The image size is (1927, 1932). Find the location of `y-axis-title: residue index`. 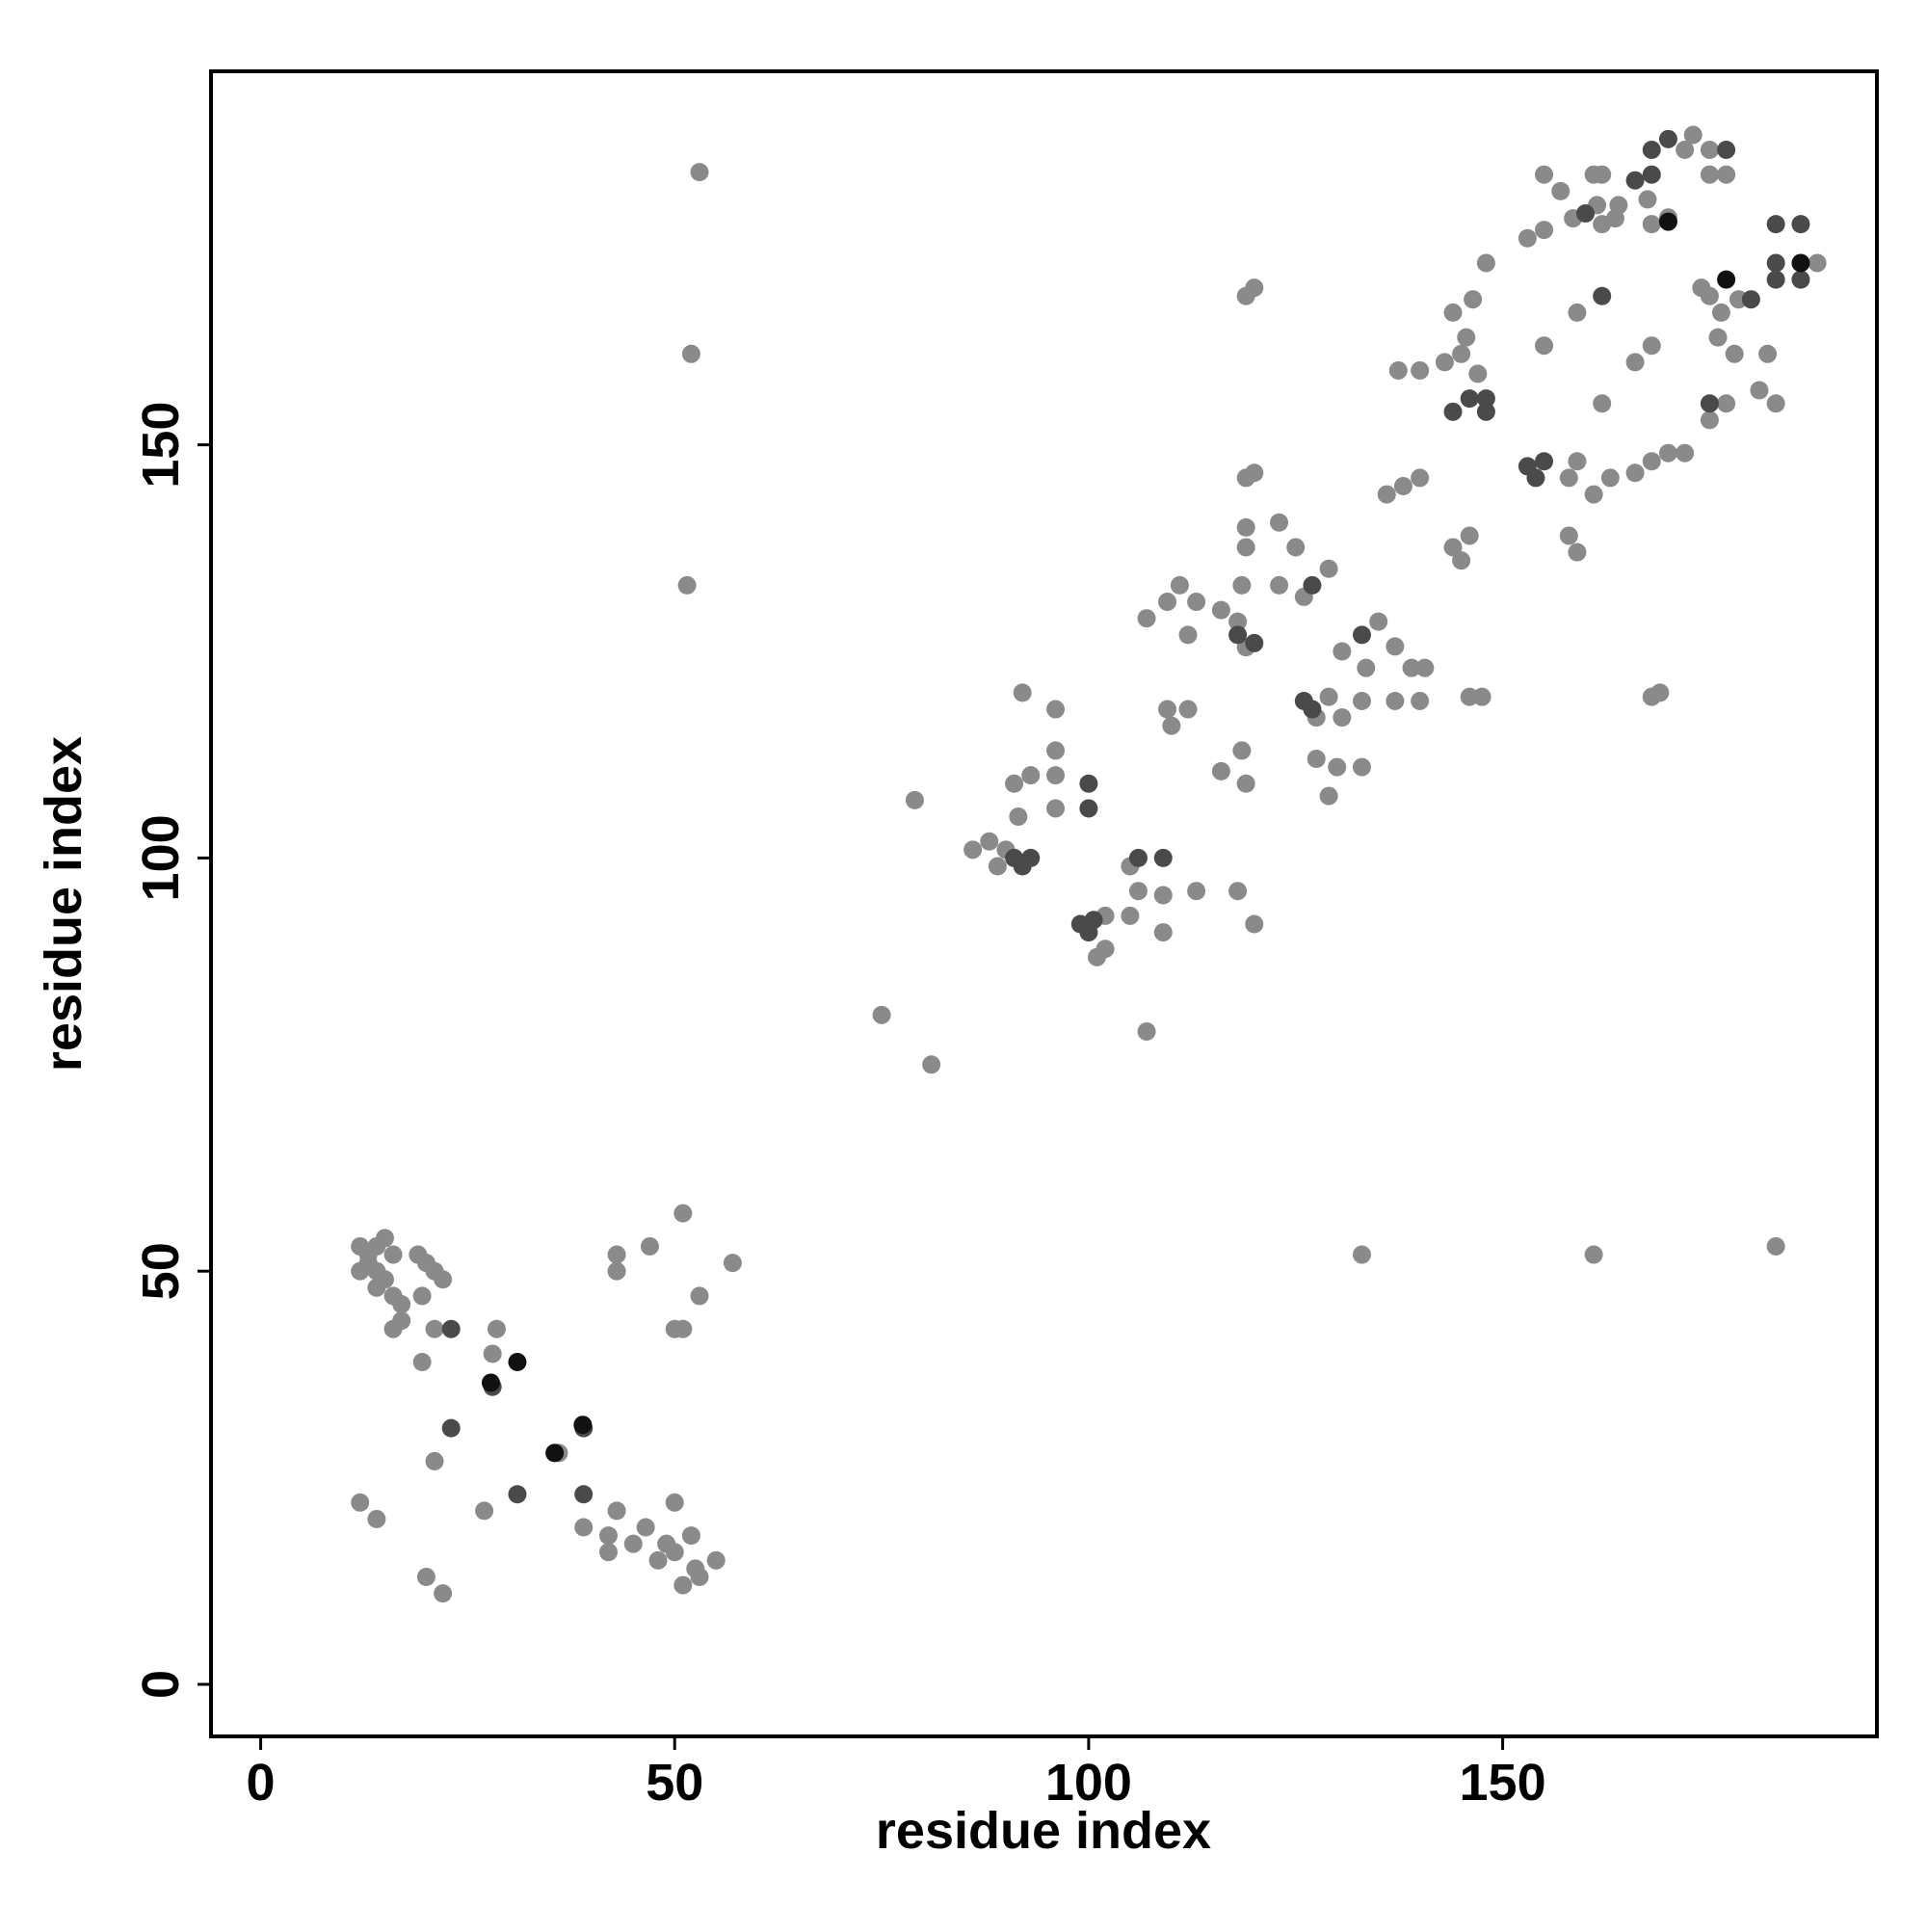

y-axis-title: residue index is located at coordinates (63, 904).